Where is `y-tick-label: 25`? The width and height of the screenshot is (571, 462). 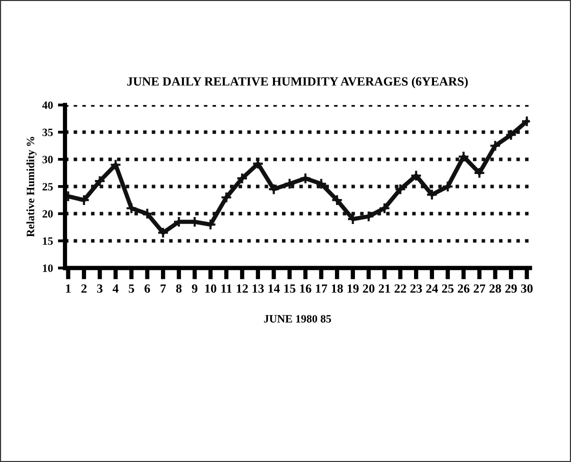
y-tick-label: 25 is located at coordinates (47, 186).